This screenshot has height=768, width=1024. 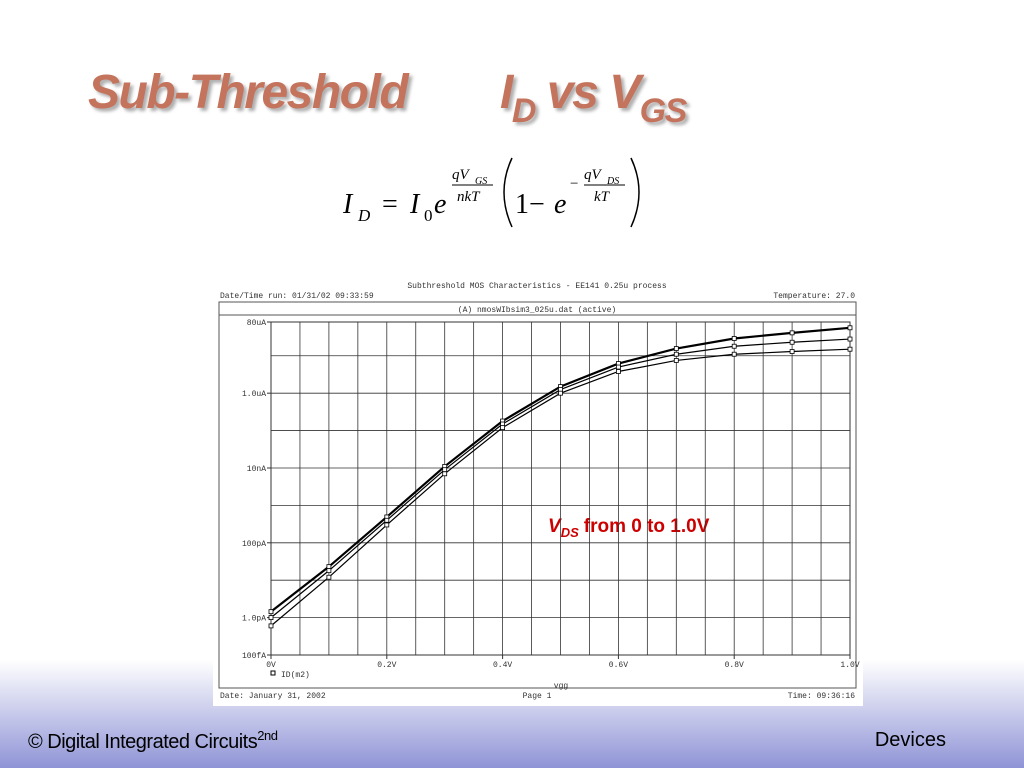 I want to click on annotation-text: from 0 to 1.0V, so click(x=647, y=526).